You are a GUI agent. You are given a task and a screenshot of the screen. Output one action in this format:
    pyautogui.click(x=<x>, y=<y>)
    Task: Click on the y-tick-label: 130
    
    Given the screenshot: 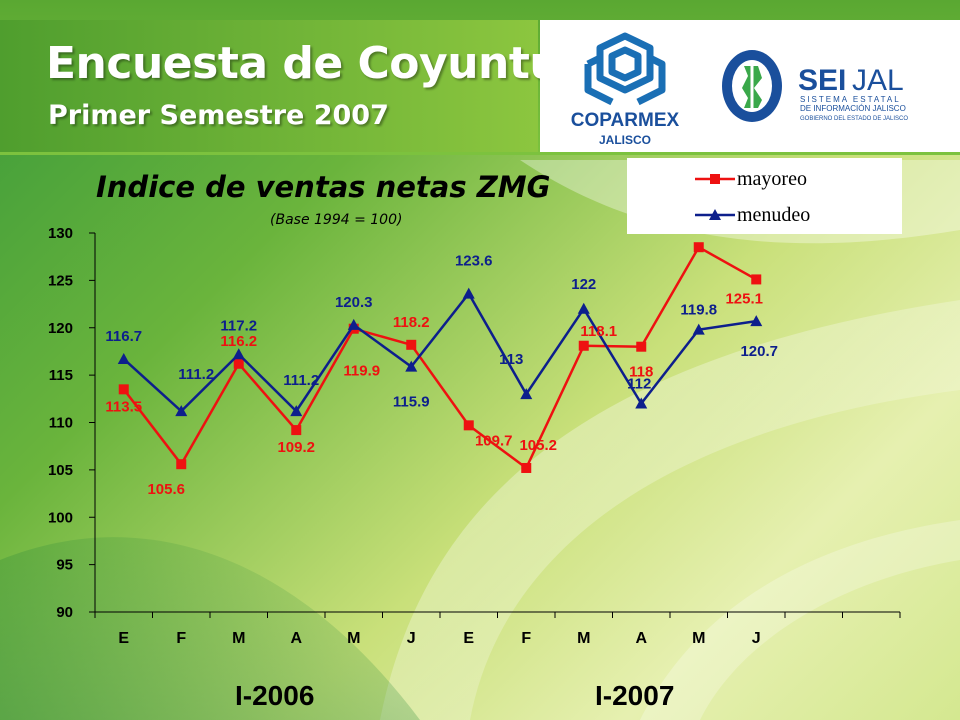 What is the action you would take?
    pyautogui.click(x=60, y=233)
    